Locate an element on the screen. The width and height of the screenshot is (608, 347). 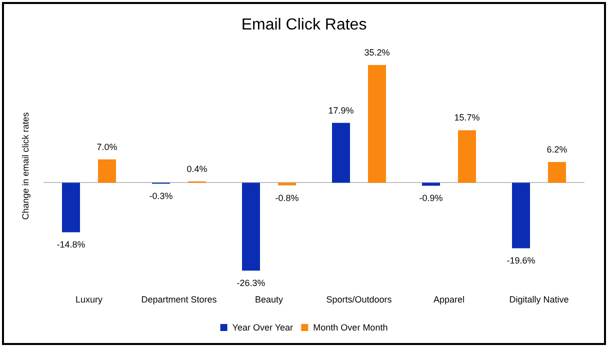
data-label: -19.6% is located at coordinates (521, 261).